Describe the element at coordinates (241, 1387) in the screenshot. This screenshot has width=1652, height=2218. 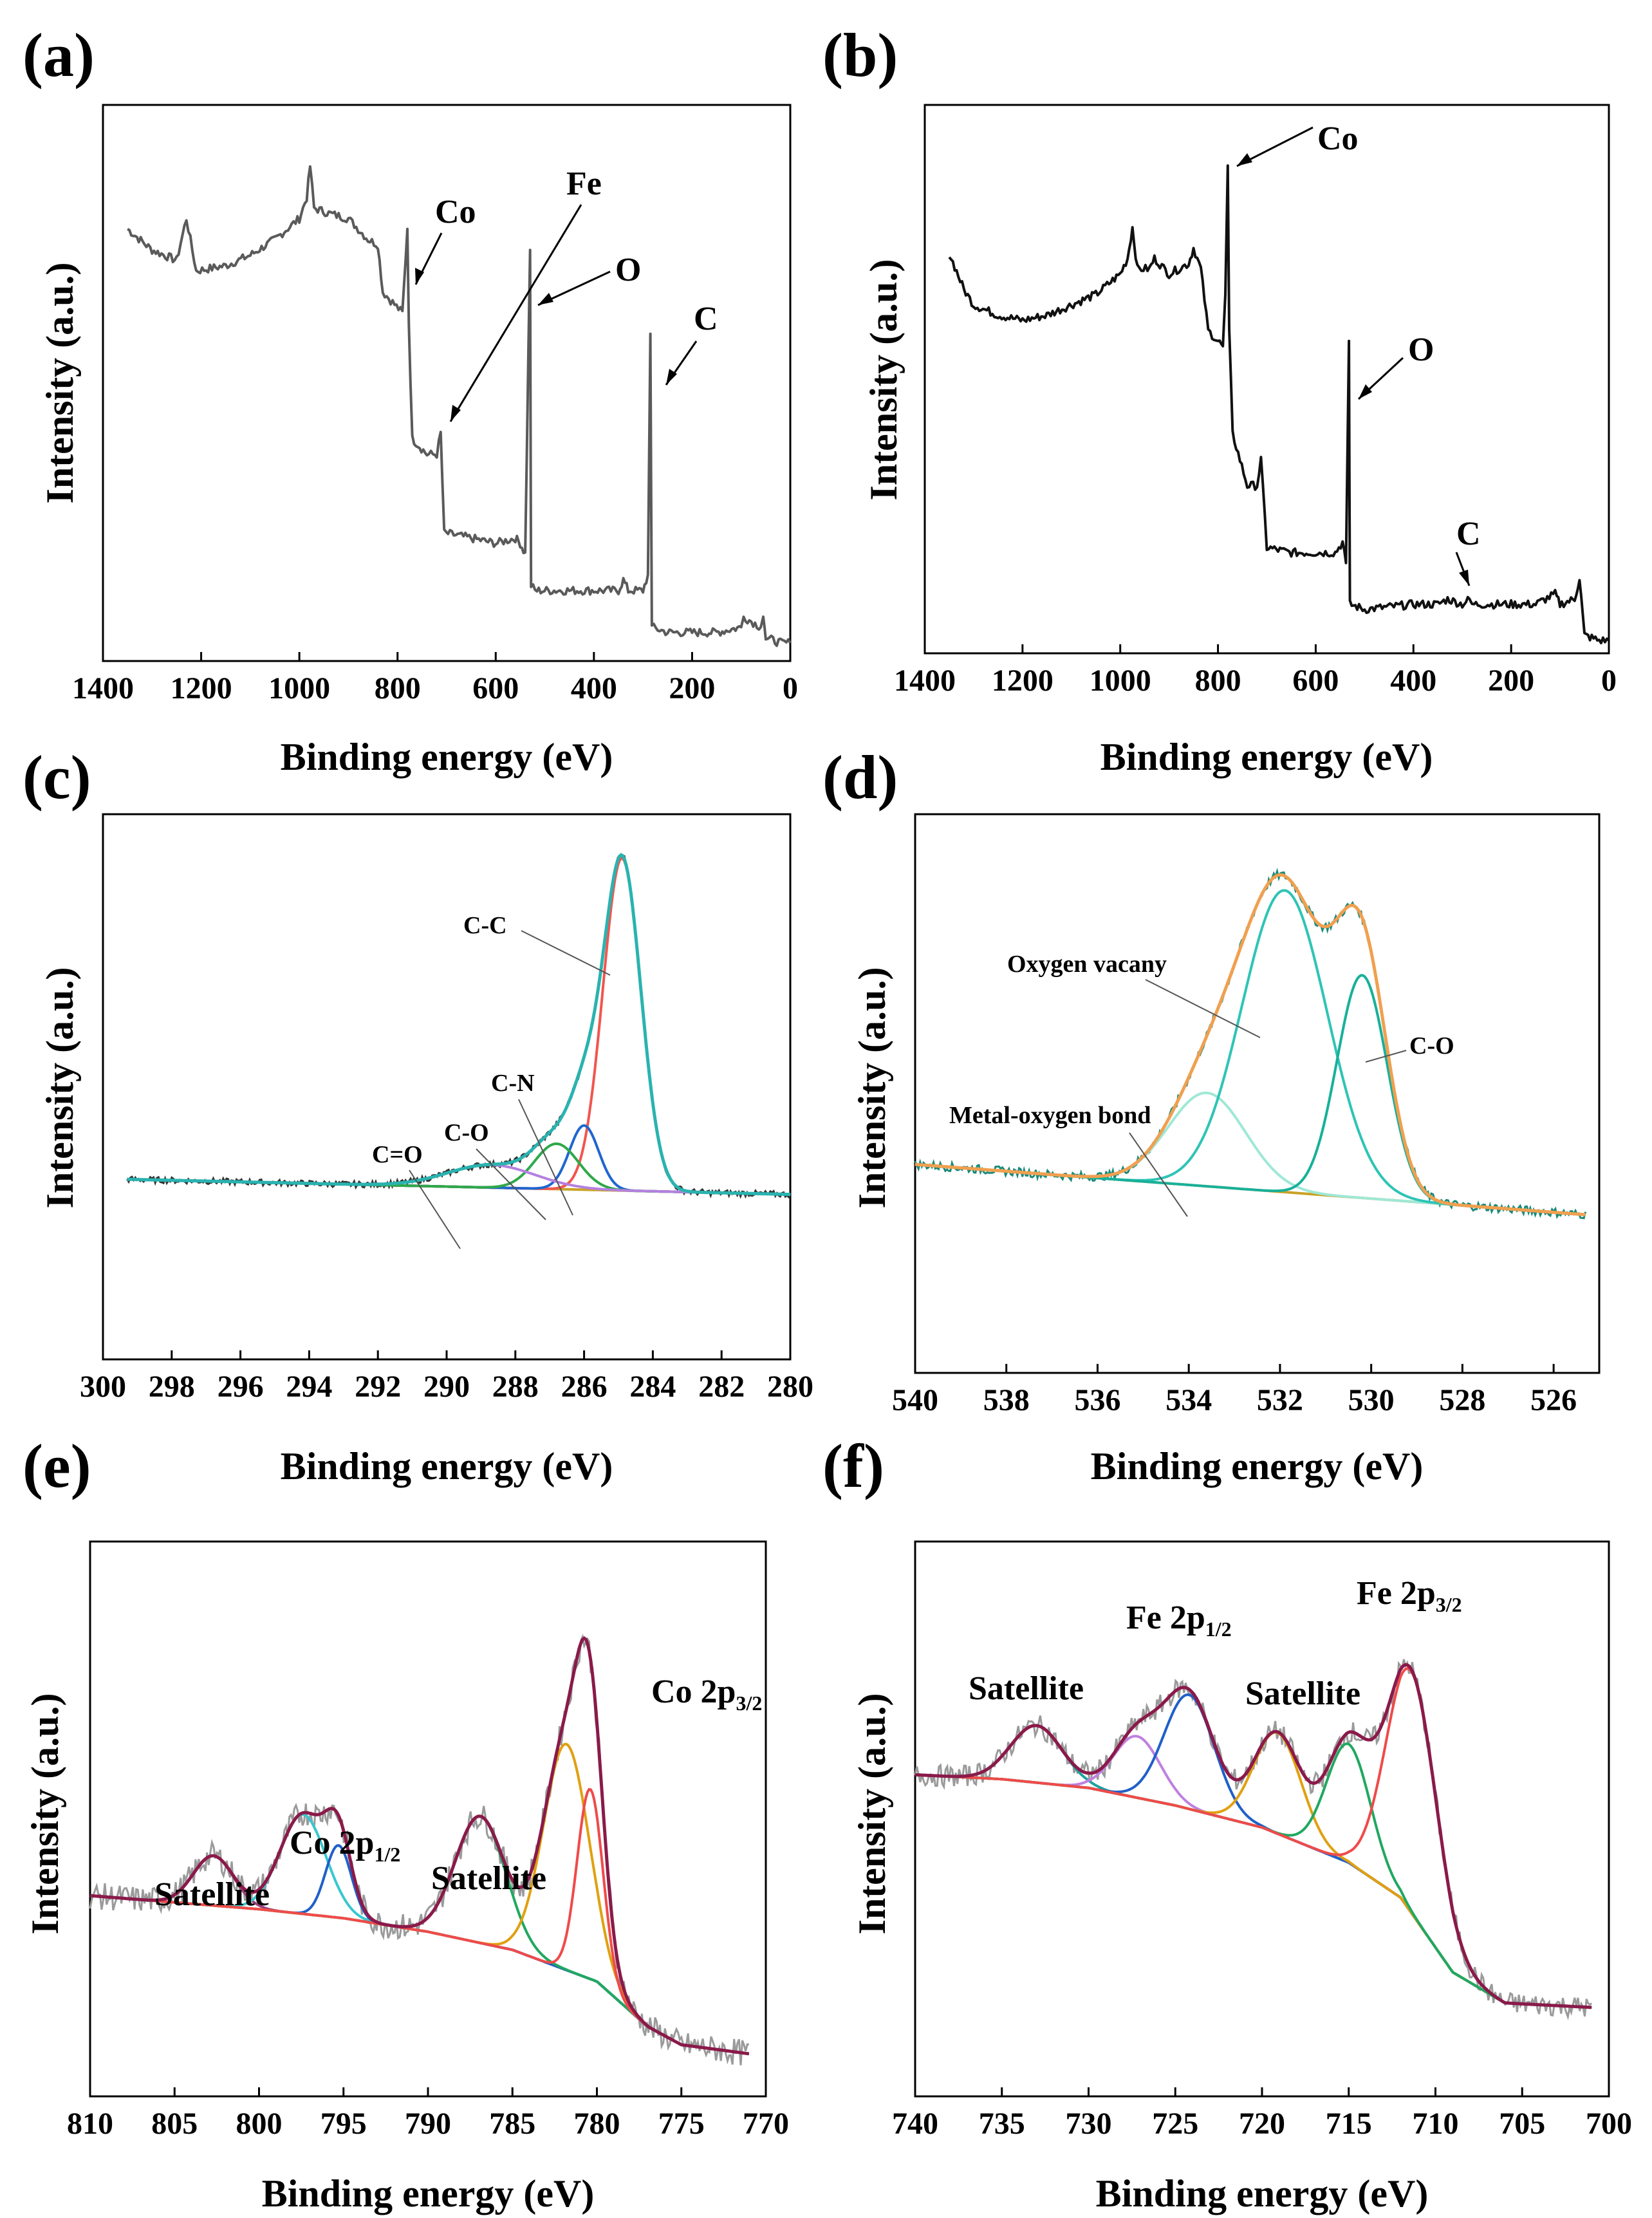
I see `x-tick-label-c-2: 296` at that location.